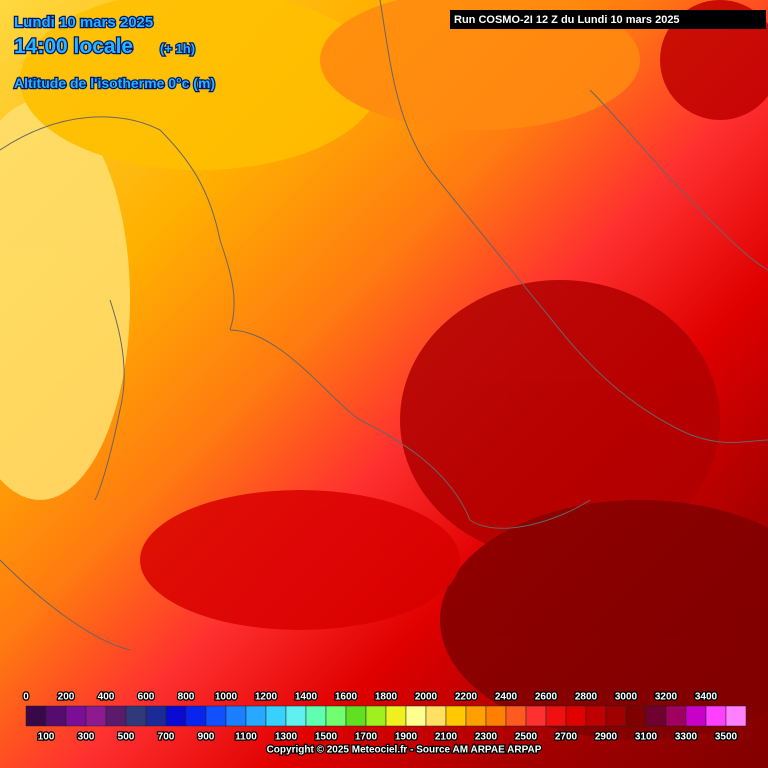 The image size is (768, 768). Describe the element at coordinates (366, 737) in the screenshot. I see `legend-label: 1700` at that location.